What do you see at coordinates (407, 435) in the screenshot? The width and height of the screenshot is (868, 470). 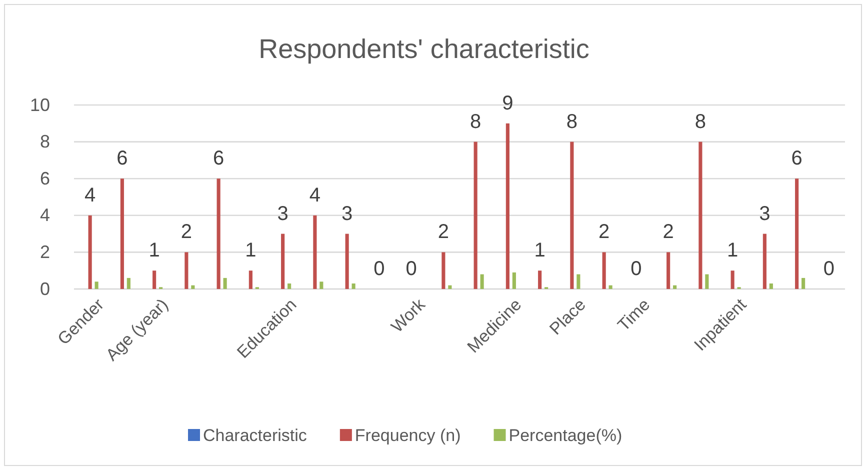 I see `legend-label: Frequency (n)` at bounding box center [407, 435].